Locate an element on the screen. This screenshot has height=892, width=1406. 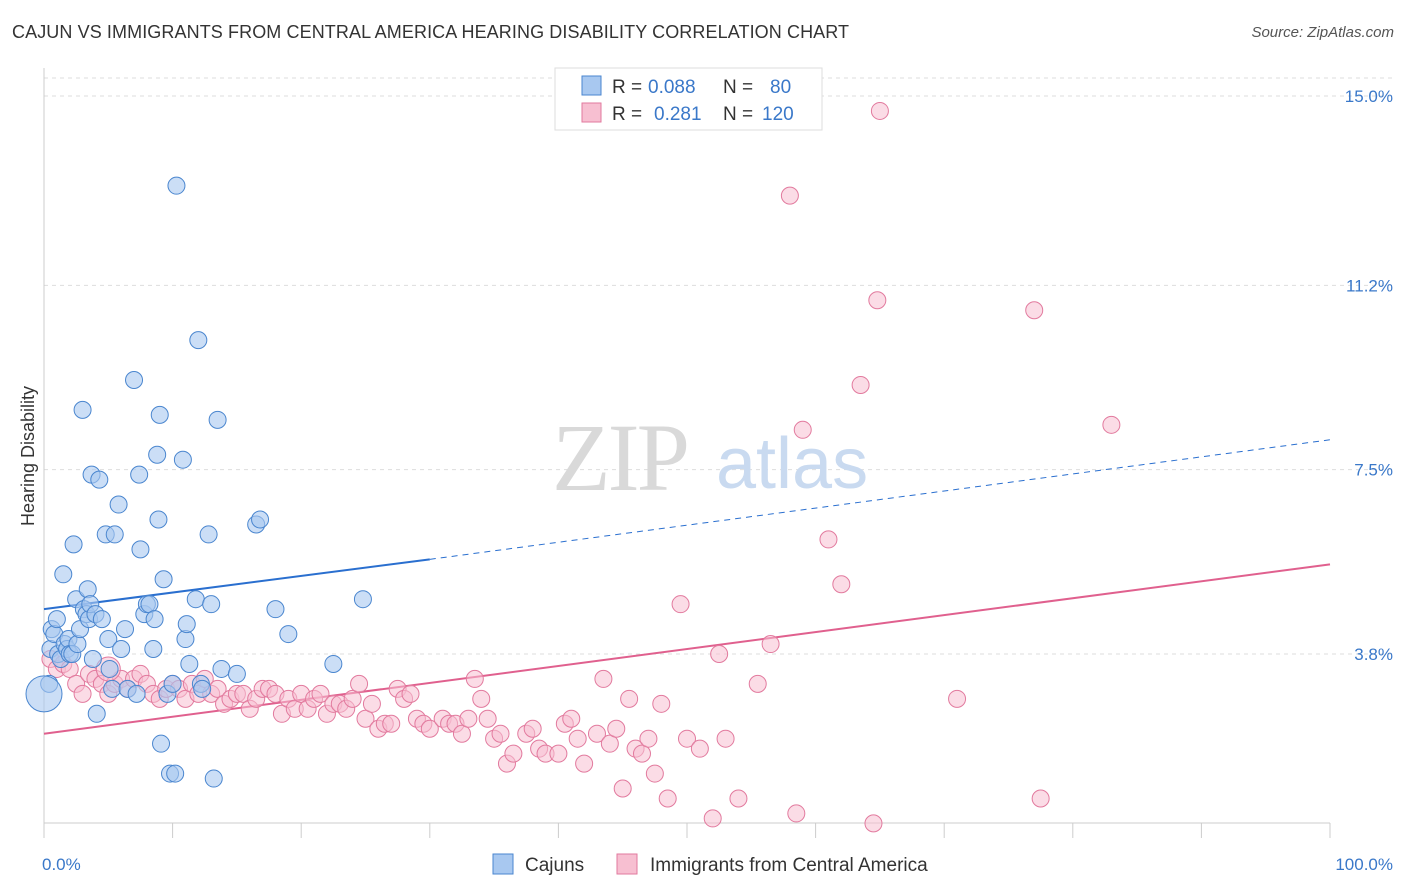
x-tick-label-0: 0.0% is located at coordinates (61, 864).